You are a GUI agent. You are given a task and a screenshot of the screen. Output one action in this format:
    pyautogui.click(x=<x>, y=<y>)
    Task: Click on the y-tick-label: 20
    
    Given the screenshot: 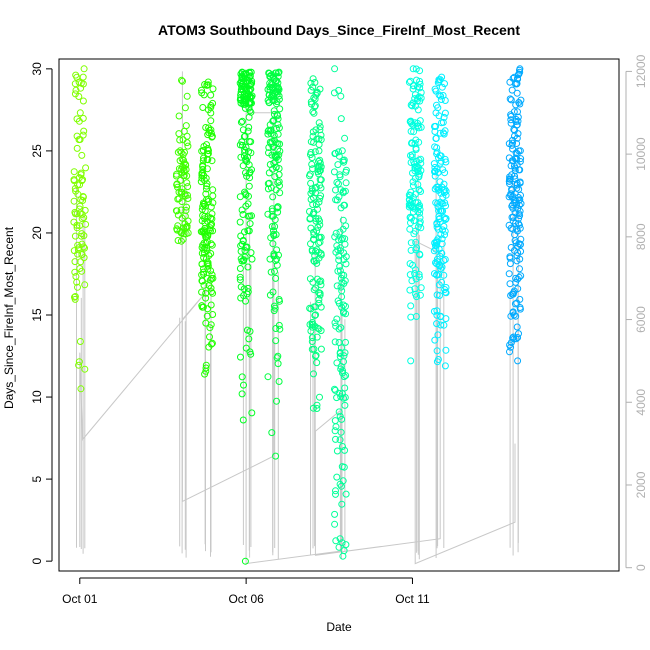 What is the action you would take?
    pyautogui.click(x=37, y=233)
    